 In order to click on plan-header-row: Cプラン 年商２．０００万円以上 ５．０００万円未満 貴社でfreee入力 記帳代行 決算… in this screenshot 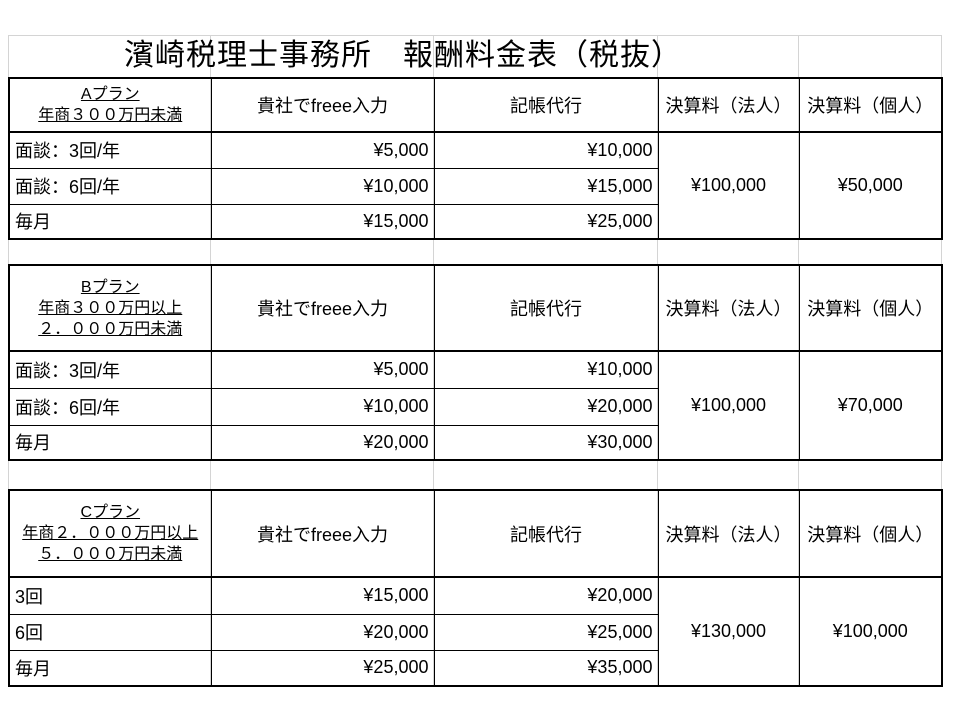, I will do `click(475, 533)`.